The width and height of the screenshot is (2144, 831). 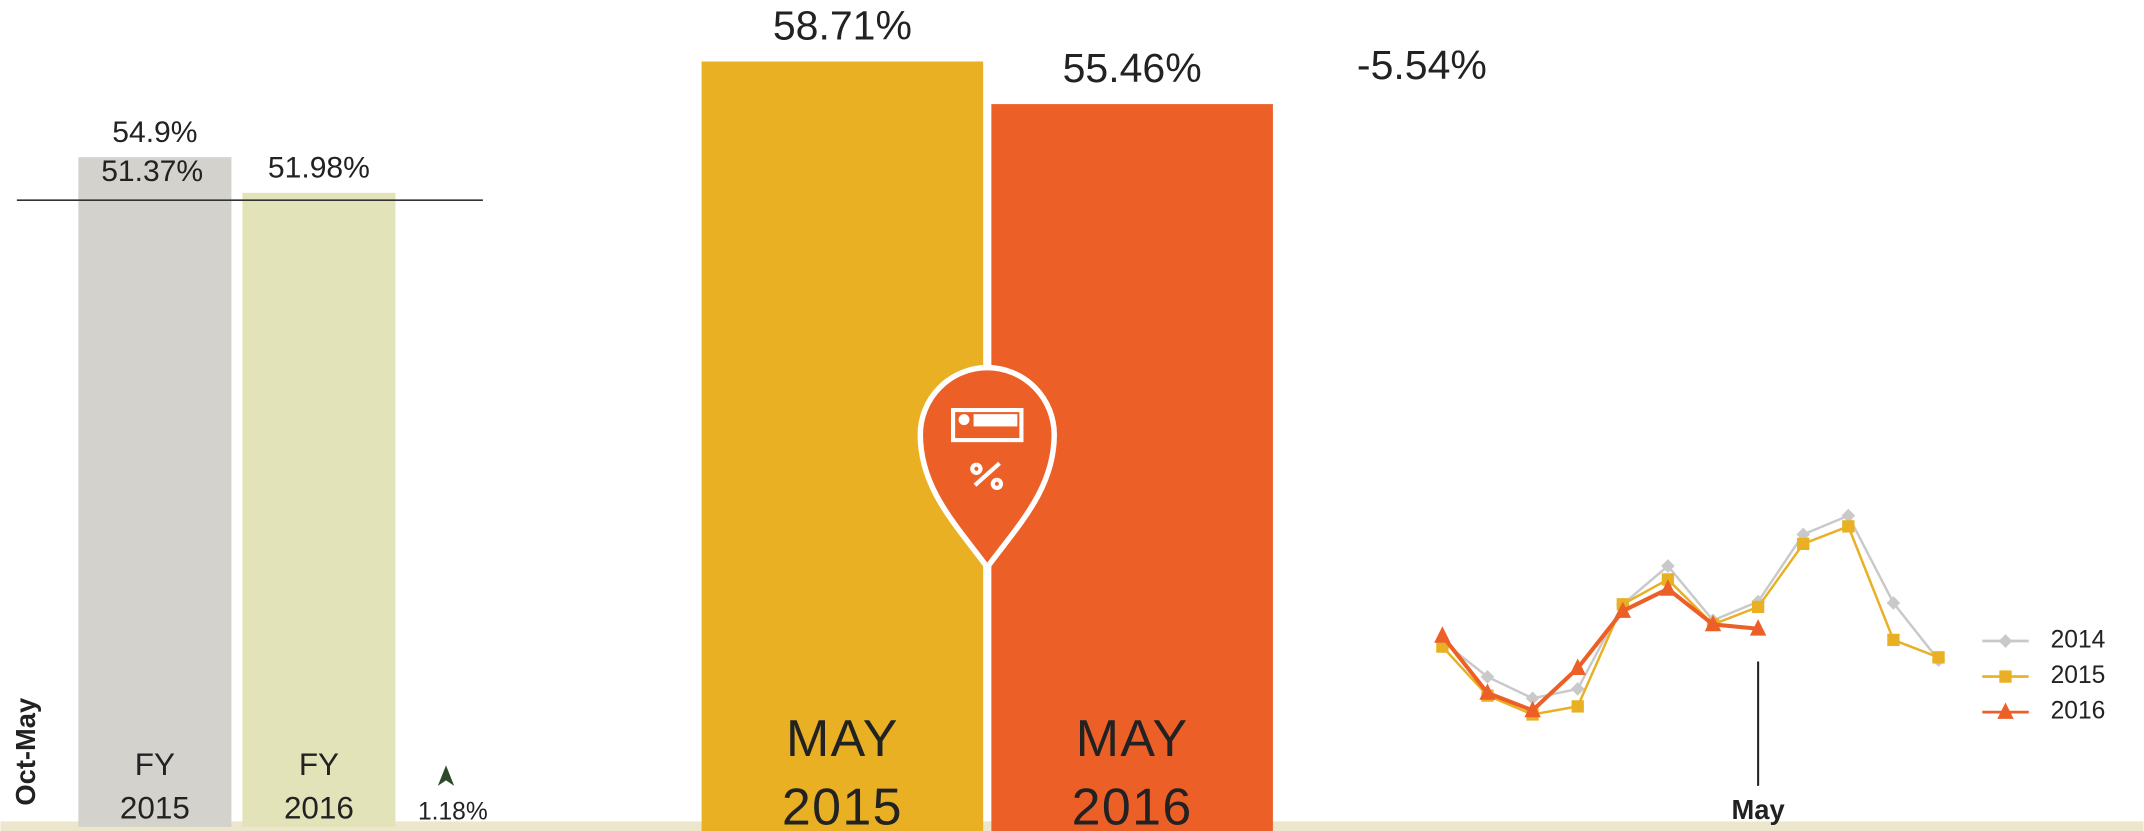 I want to click on legend-label: 2014, so click(x=2078, y=640).